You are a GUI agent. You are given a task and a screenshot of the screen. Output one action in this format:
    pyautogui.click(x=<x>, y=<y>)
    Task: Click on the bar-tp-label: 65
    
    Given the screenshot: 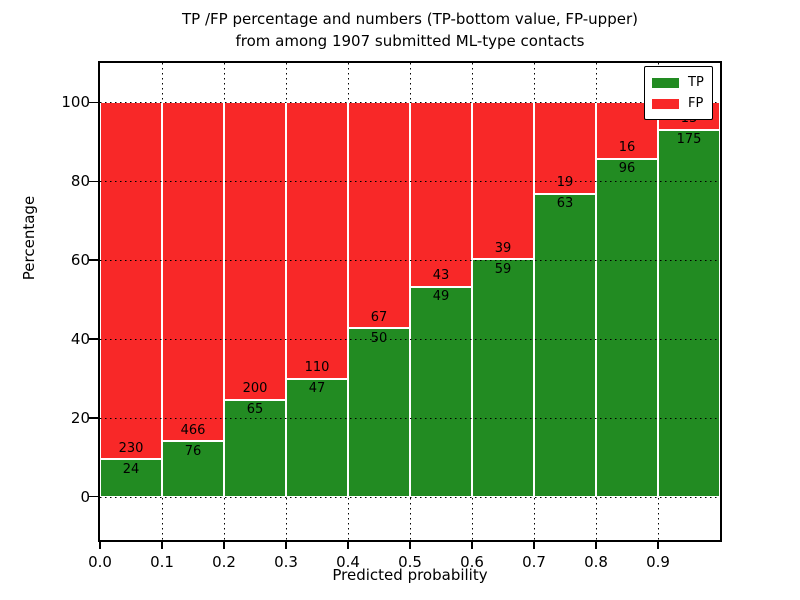 What is the action you would take?
    pyautogui.click(x=255, y=410)
    